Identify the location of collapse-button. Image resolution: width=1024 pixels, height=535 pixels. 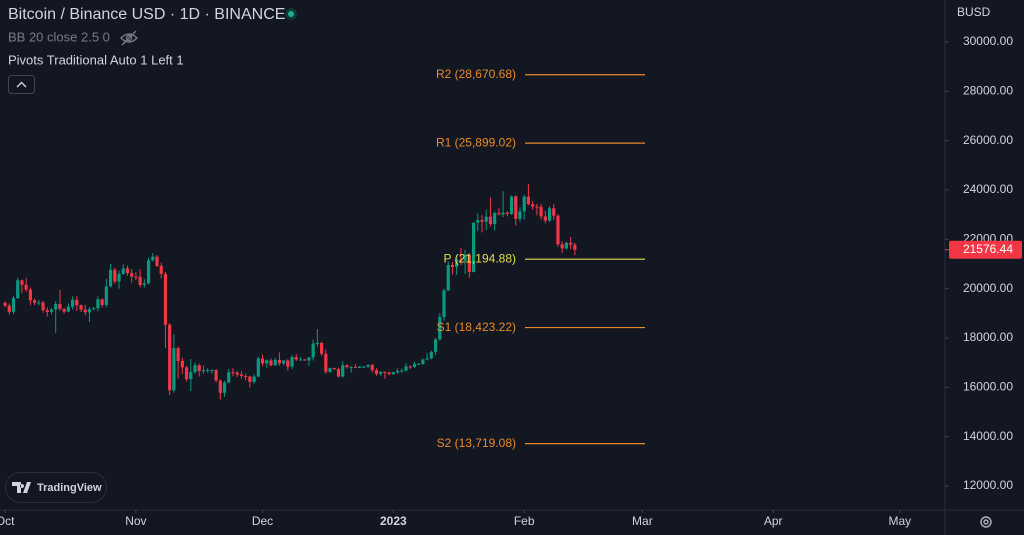
(21, 84).